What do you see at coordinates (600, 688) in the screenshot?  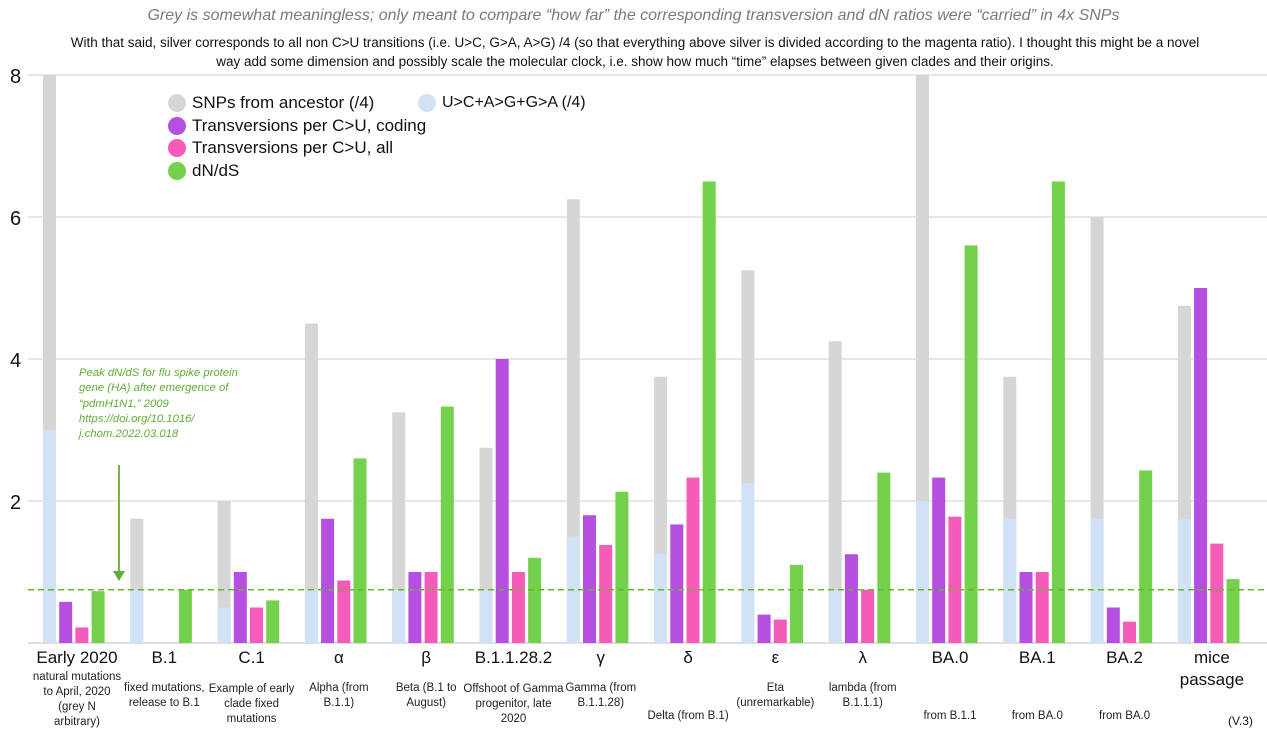 I see `x-sublabel-line: Gamma (from` at bounding box center [600, 688].